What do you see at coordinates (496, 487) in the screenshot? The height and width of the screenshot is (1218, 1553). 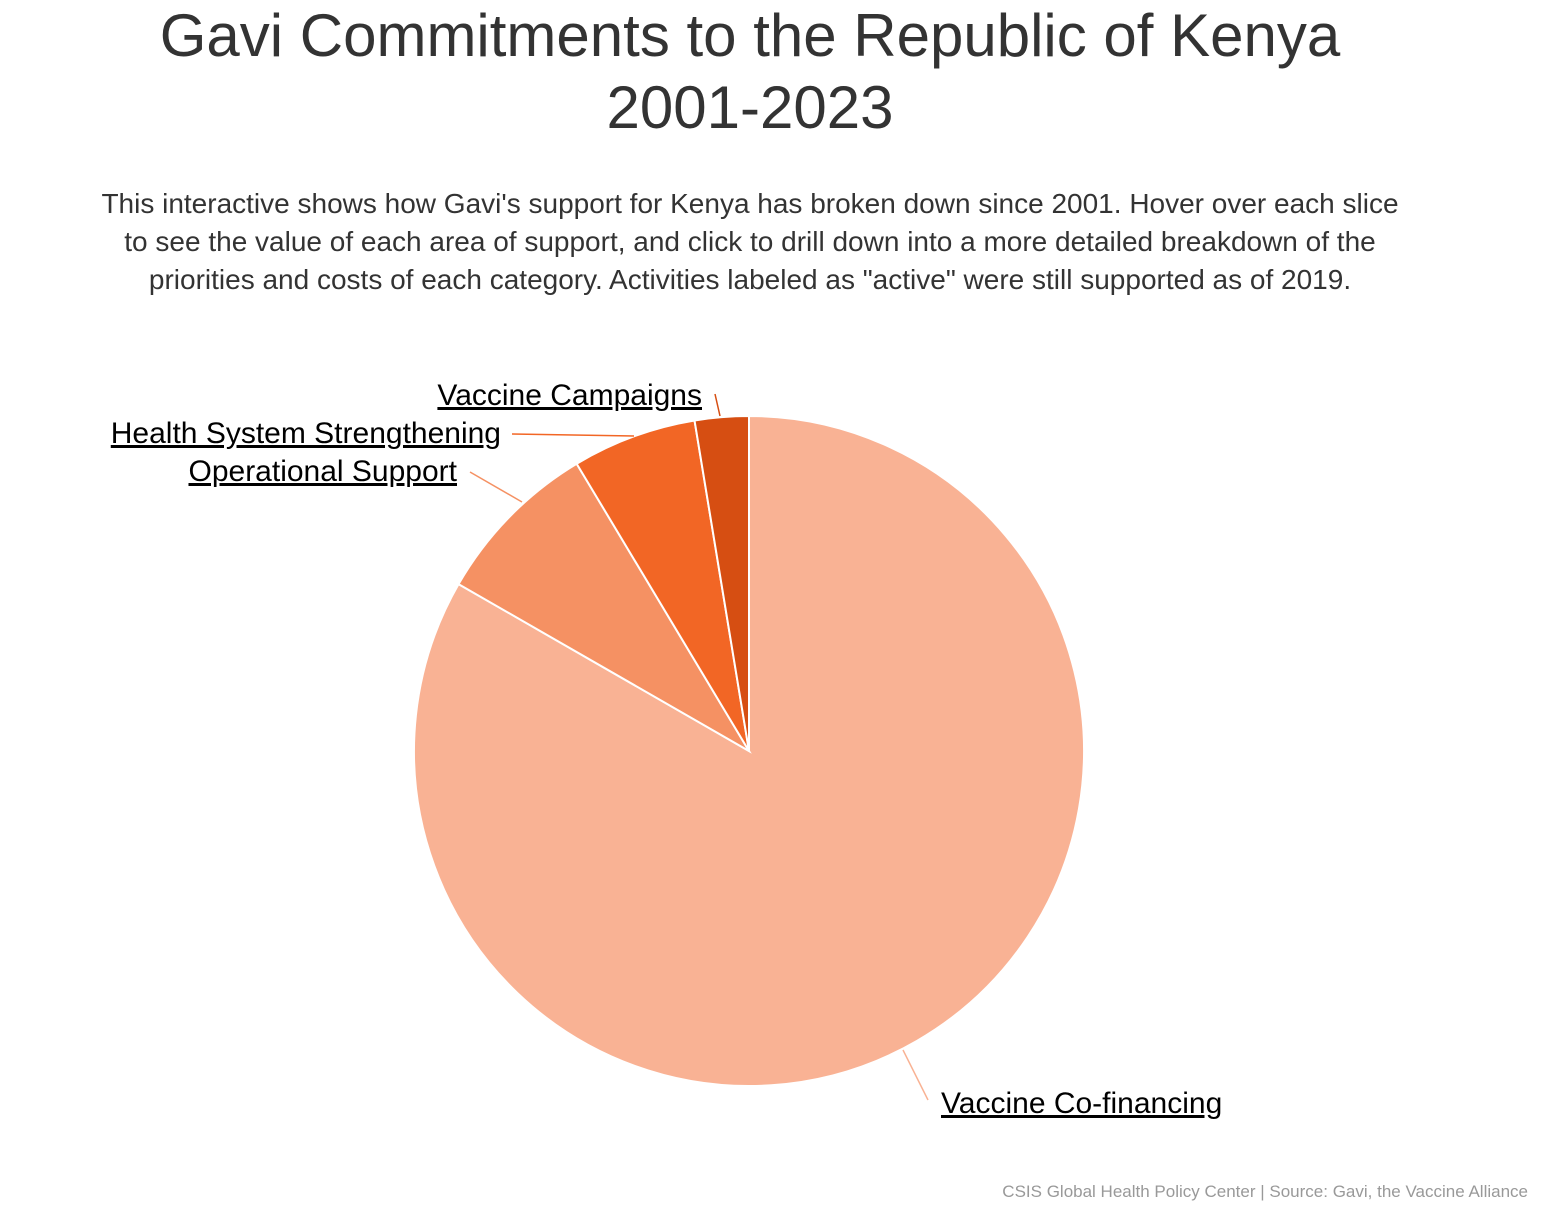 I see `label-connector-operational-support` at bounding box center [496, 487].